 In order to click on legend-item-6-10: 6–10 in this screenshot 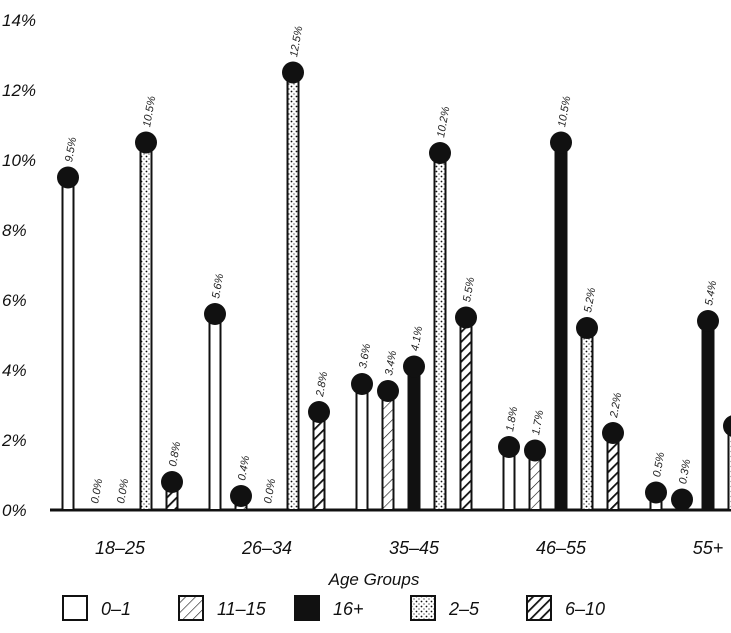, I will do `click(565, 608)`.